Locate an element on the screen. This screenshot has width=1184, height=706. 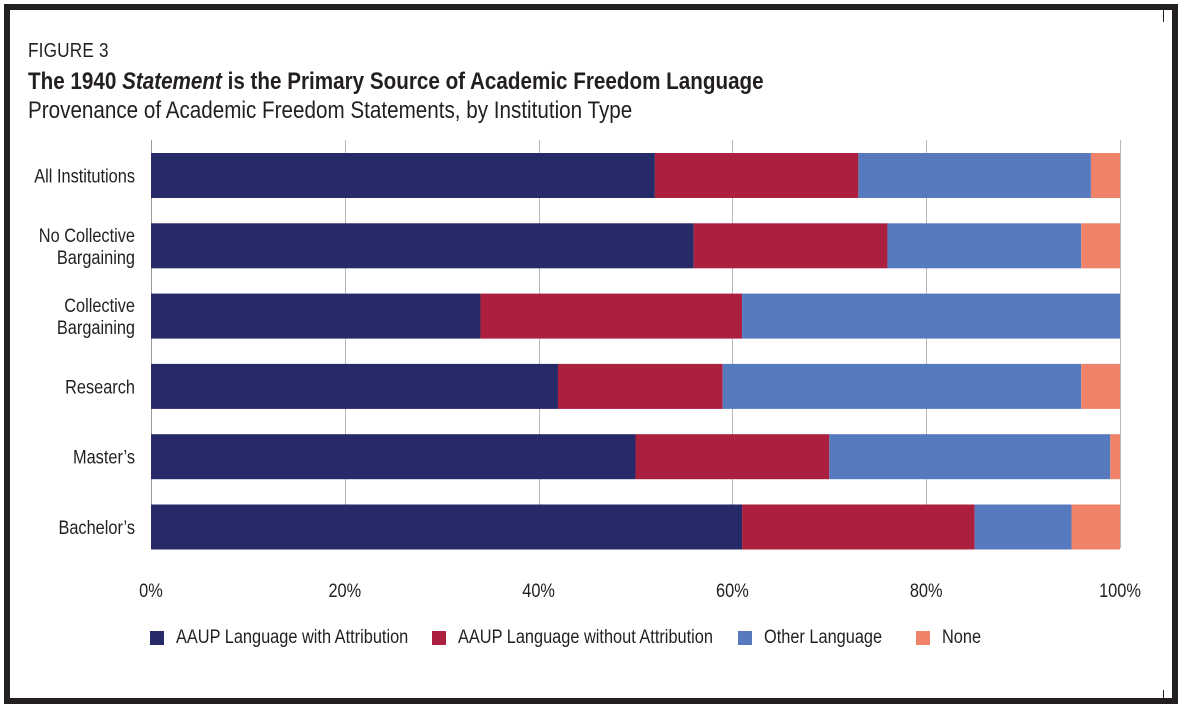
category-label: Bachelor’s is located at coordinates (96, 527).